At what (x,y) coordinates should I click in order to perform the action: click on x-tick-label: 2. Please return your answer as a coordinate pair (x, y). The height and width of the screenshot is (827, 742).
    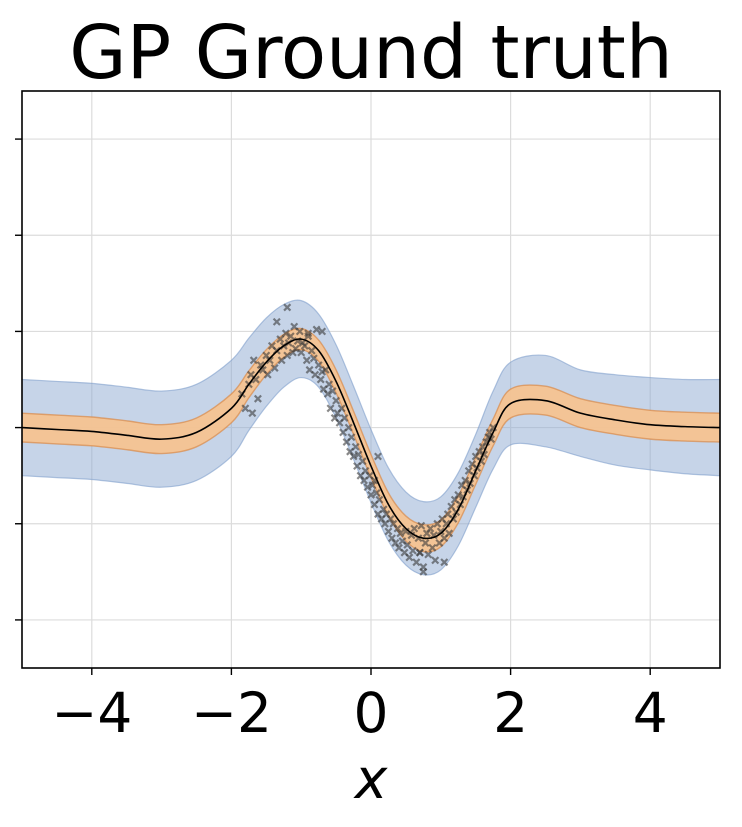
    Looking at the image, I should click on (510, 713).